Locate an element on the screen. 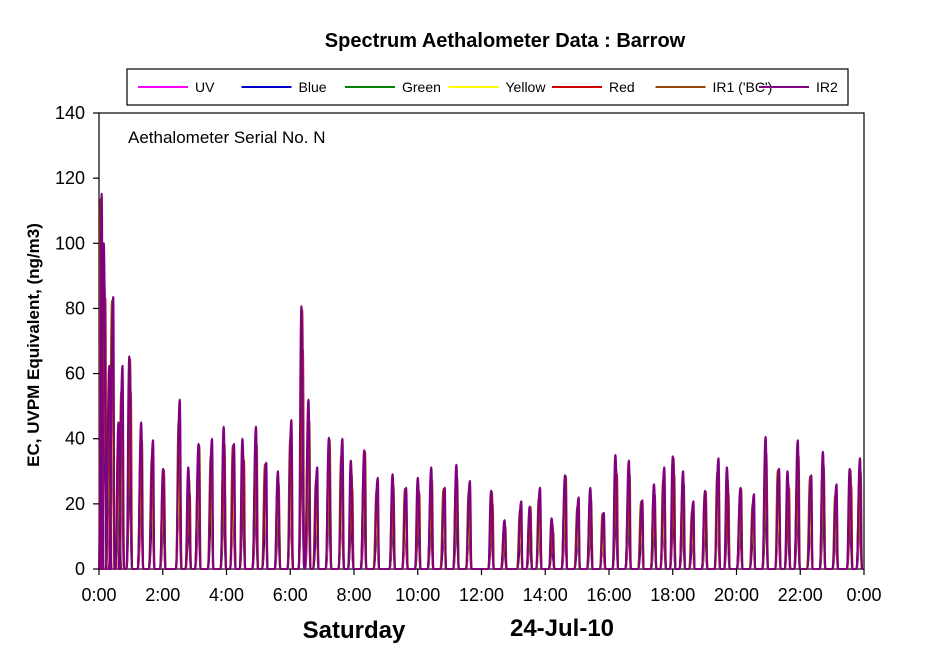 This screenshot has height=668, width=945. chart-title: Spectrum Aethalometer Data : Barrow is located at coordinates (505, 41).